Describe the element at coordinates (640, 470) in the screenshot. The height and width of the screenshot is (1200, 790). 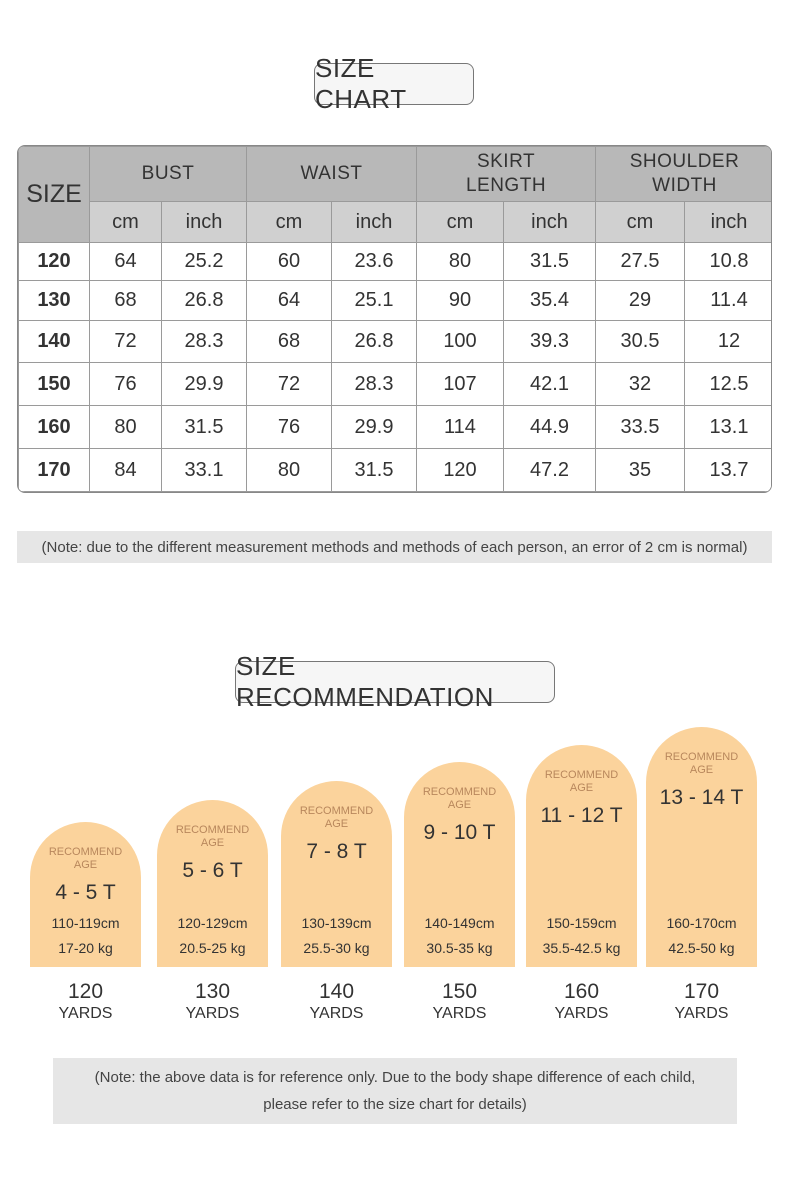
I see `measurement-cell: 35` at that location.